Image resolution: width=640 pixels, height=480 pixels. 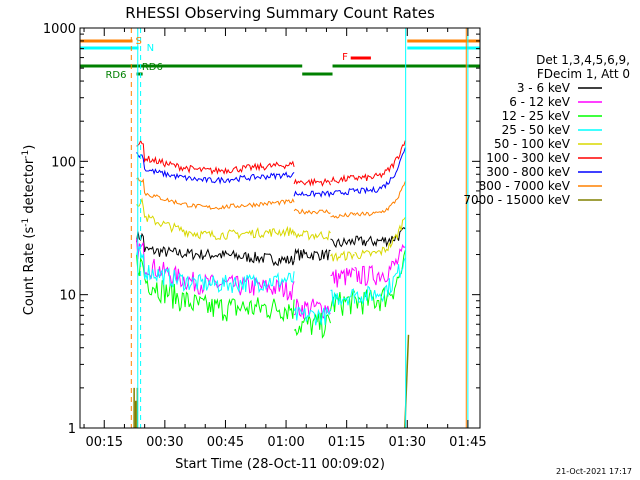 What do you see at coordinates (150, 48) in the screenshot?
I see `annotation-n: N` at bounding box center [150, 48].